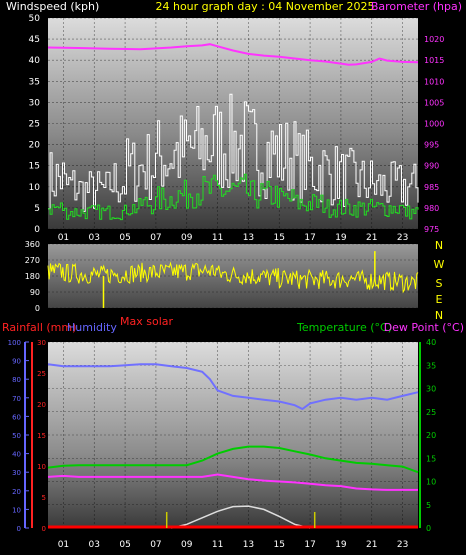  I want to click on barometer-tick-label: 980, so click(431, 208).